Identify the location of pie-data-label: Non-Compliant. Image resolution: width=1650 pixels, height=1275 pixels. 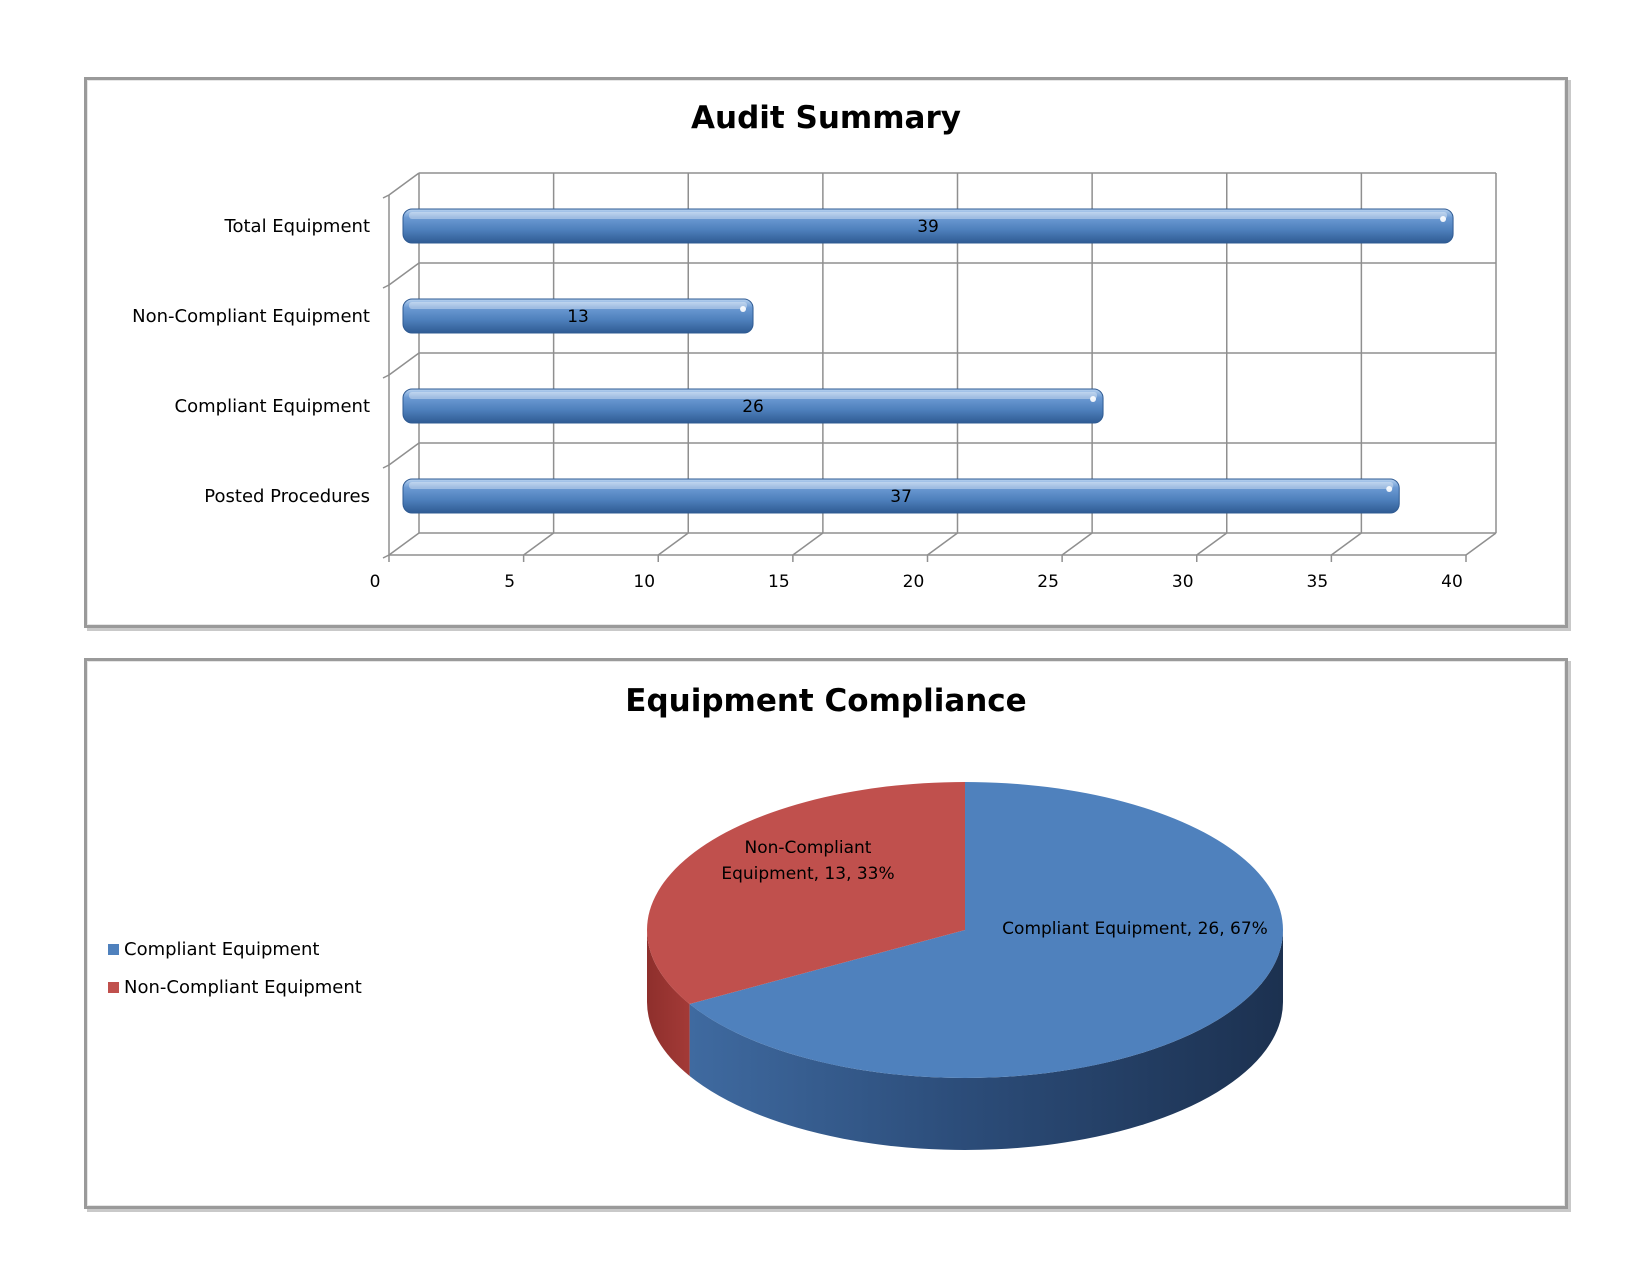
(808, 848).